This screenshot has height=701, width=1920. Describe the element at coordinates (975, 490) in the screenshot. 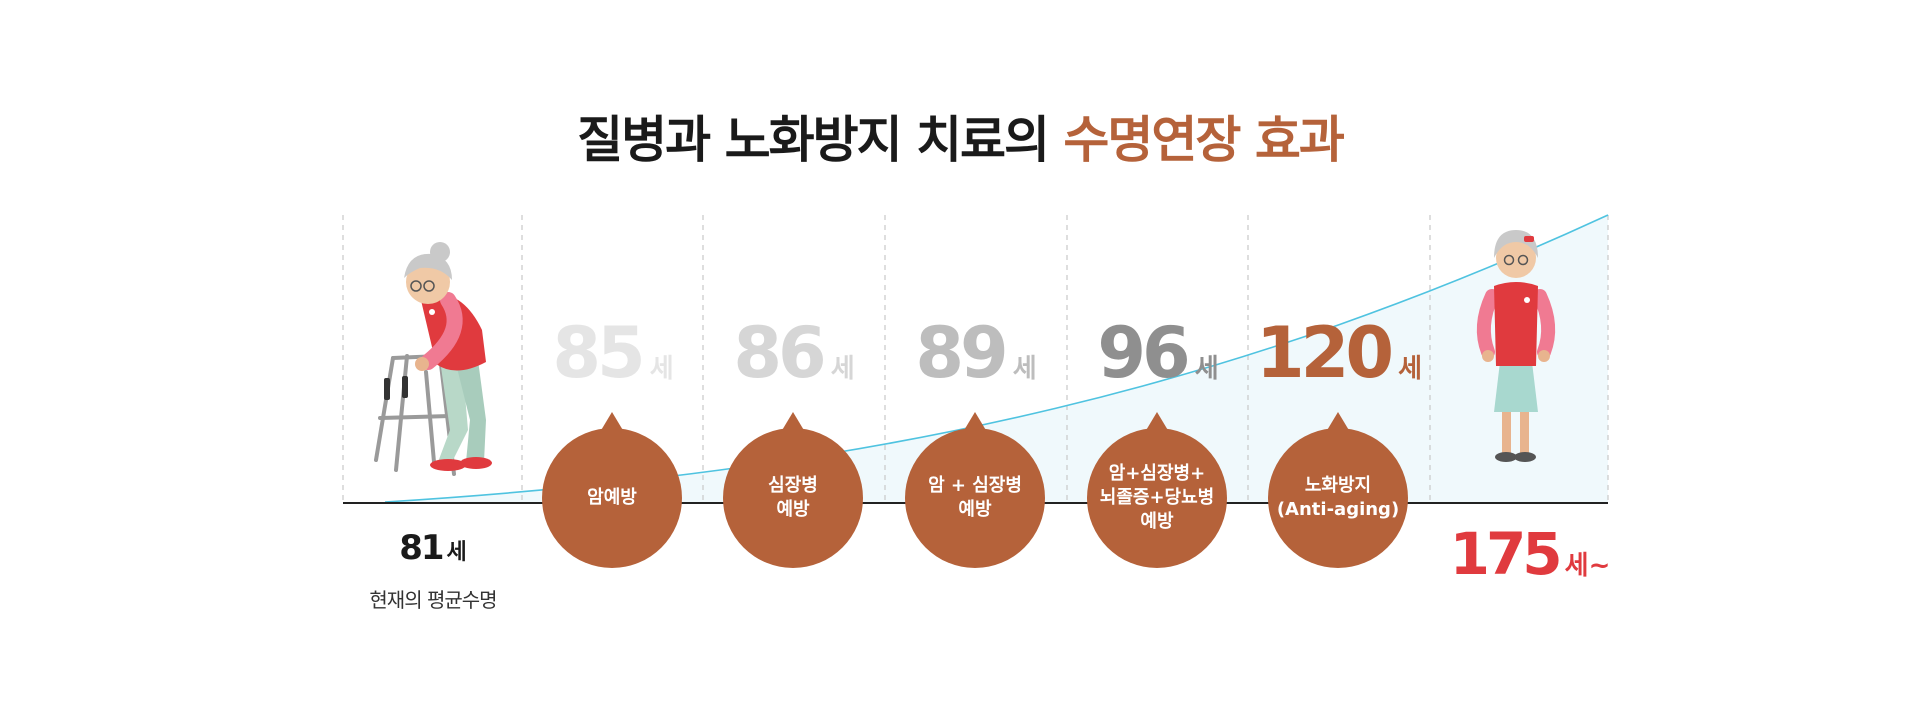

I see `stage-bubble: 암 + 심장병 예방` at that location.